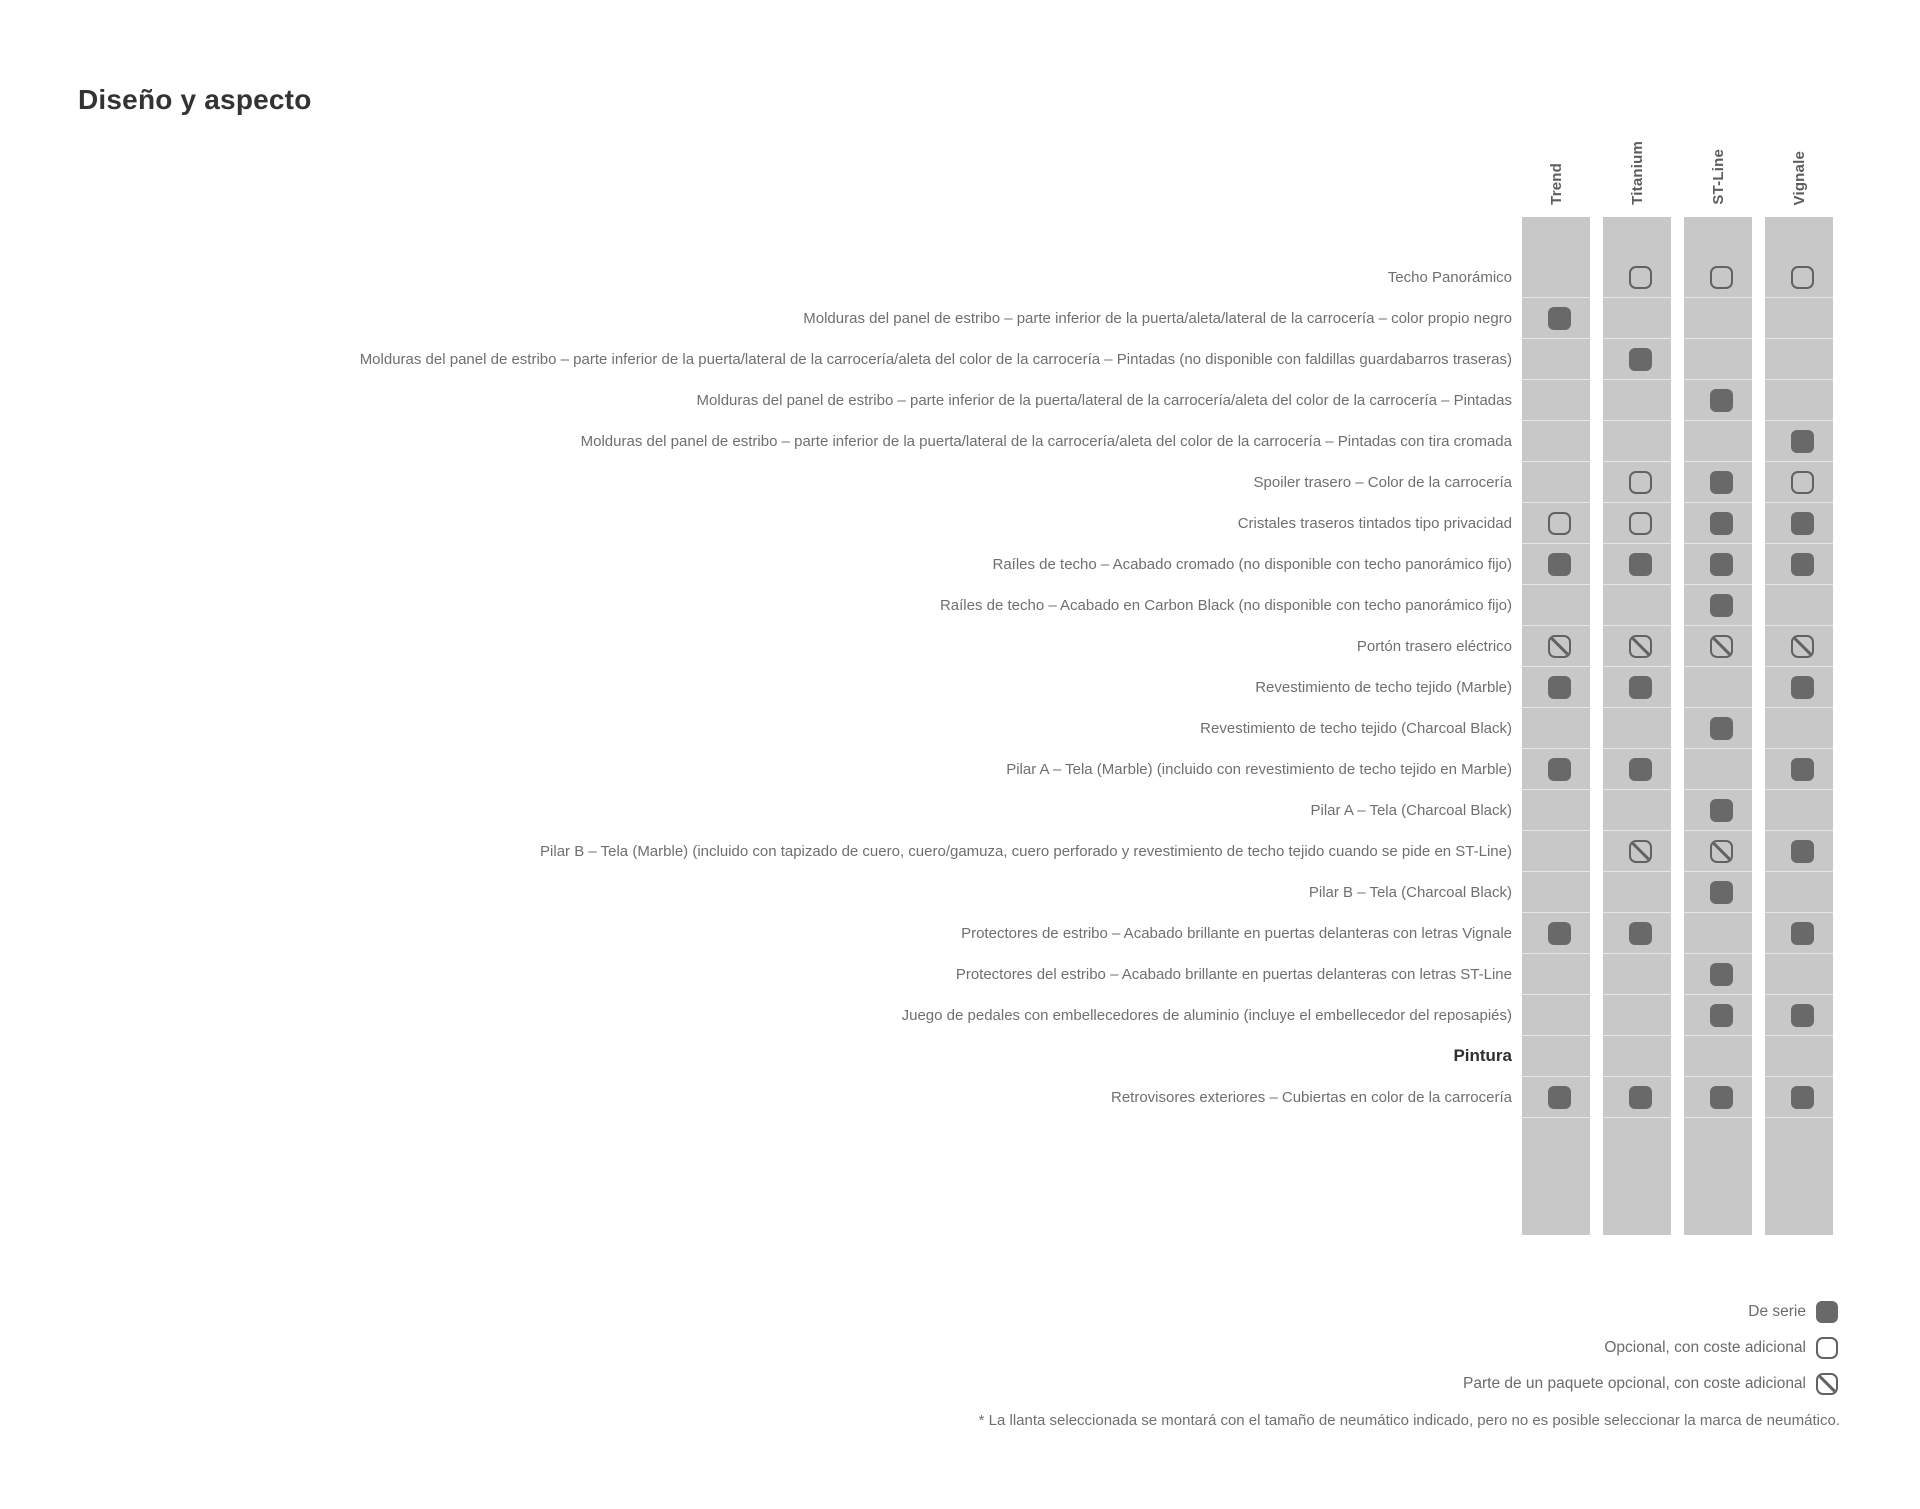  What do you see at coordinates (1705, 1347) in the screenshot?
I see `legend-label: Opcional, con coste adicional` at bounding box center [1705, 1347].